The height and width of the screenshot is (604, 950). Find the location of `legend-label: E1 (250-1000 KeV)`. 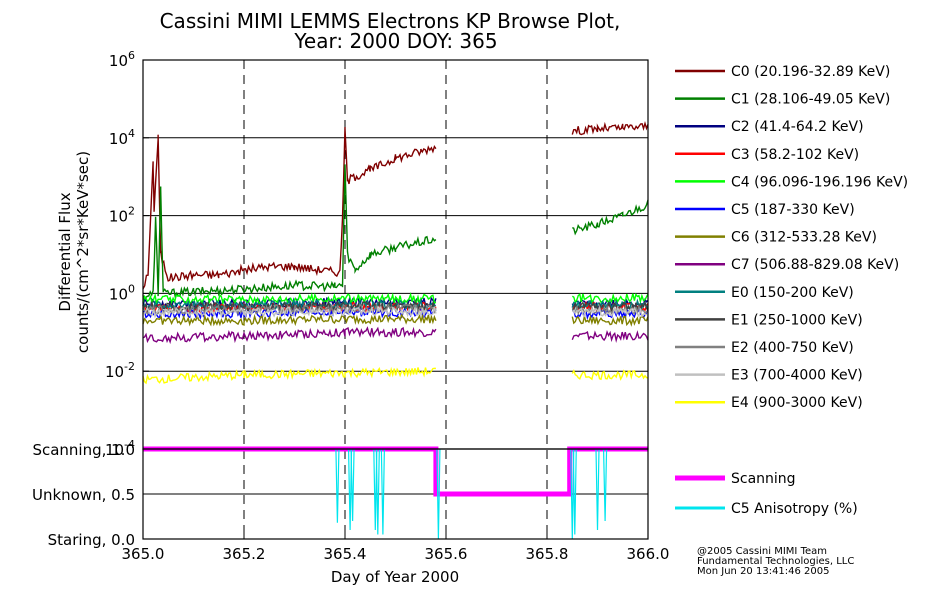

legend-label: E1 (250-1000 KeV) is located at coordinates (797, 320).